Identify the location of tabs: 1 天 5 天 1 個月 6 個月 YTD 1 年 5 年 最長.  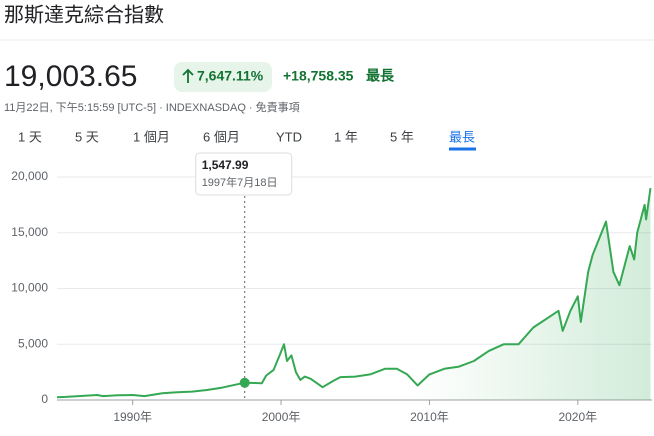
(246, 136).